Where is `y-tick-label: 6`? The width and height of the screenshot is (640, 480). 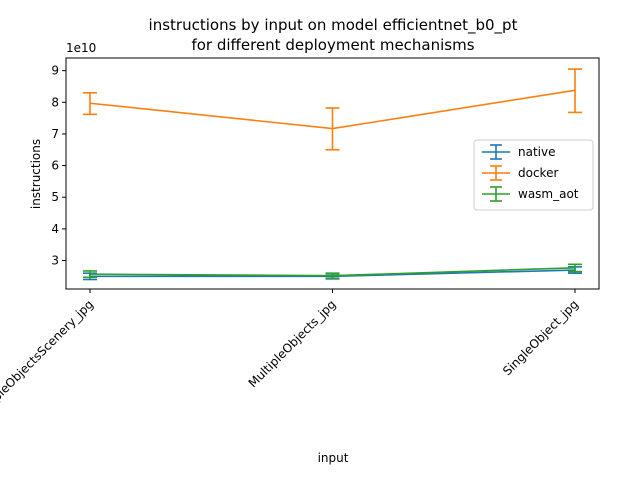 y-tick-label: 6 is located at coordinates (55, 166).